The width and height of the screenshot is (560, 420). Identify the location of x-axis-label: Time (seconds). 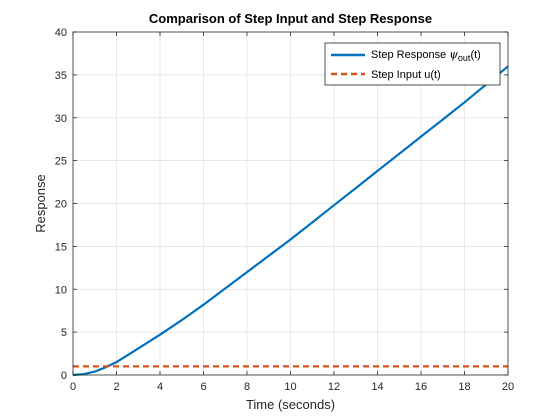
(290, 404).